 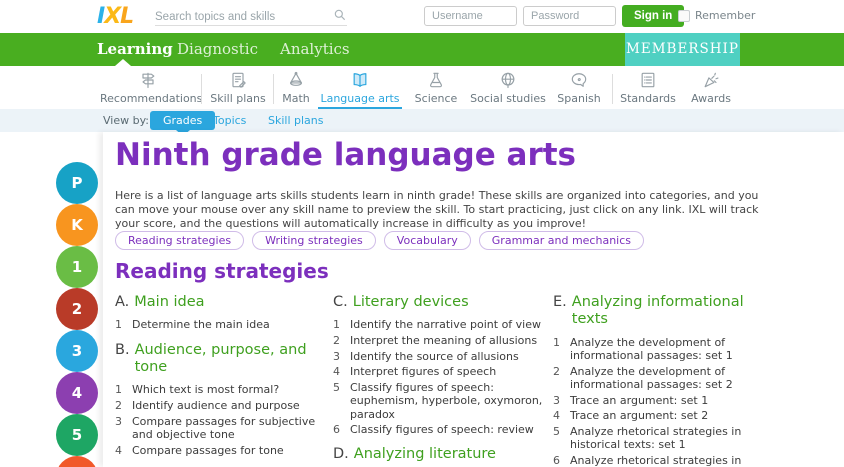 What do you see at coordinates (219, 324) in the screenshot?
I see `skill-link: 1 Determine the main idea` at bounding box center [219, 324].